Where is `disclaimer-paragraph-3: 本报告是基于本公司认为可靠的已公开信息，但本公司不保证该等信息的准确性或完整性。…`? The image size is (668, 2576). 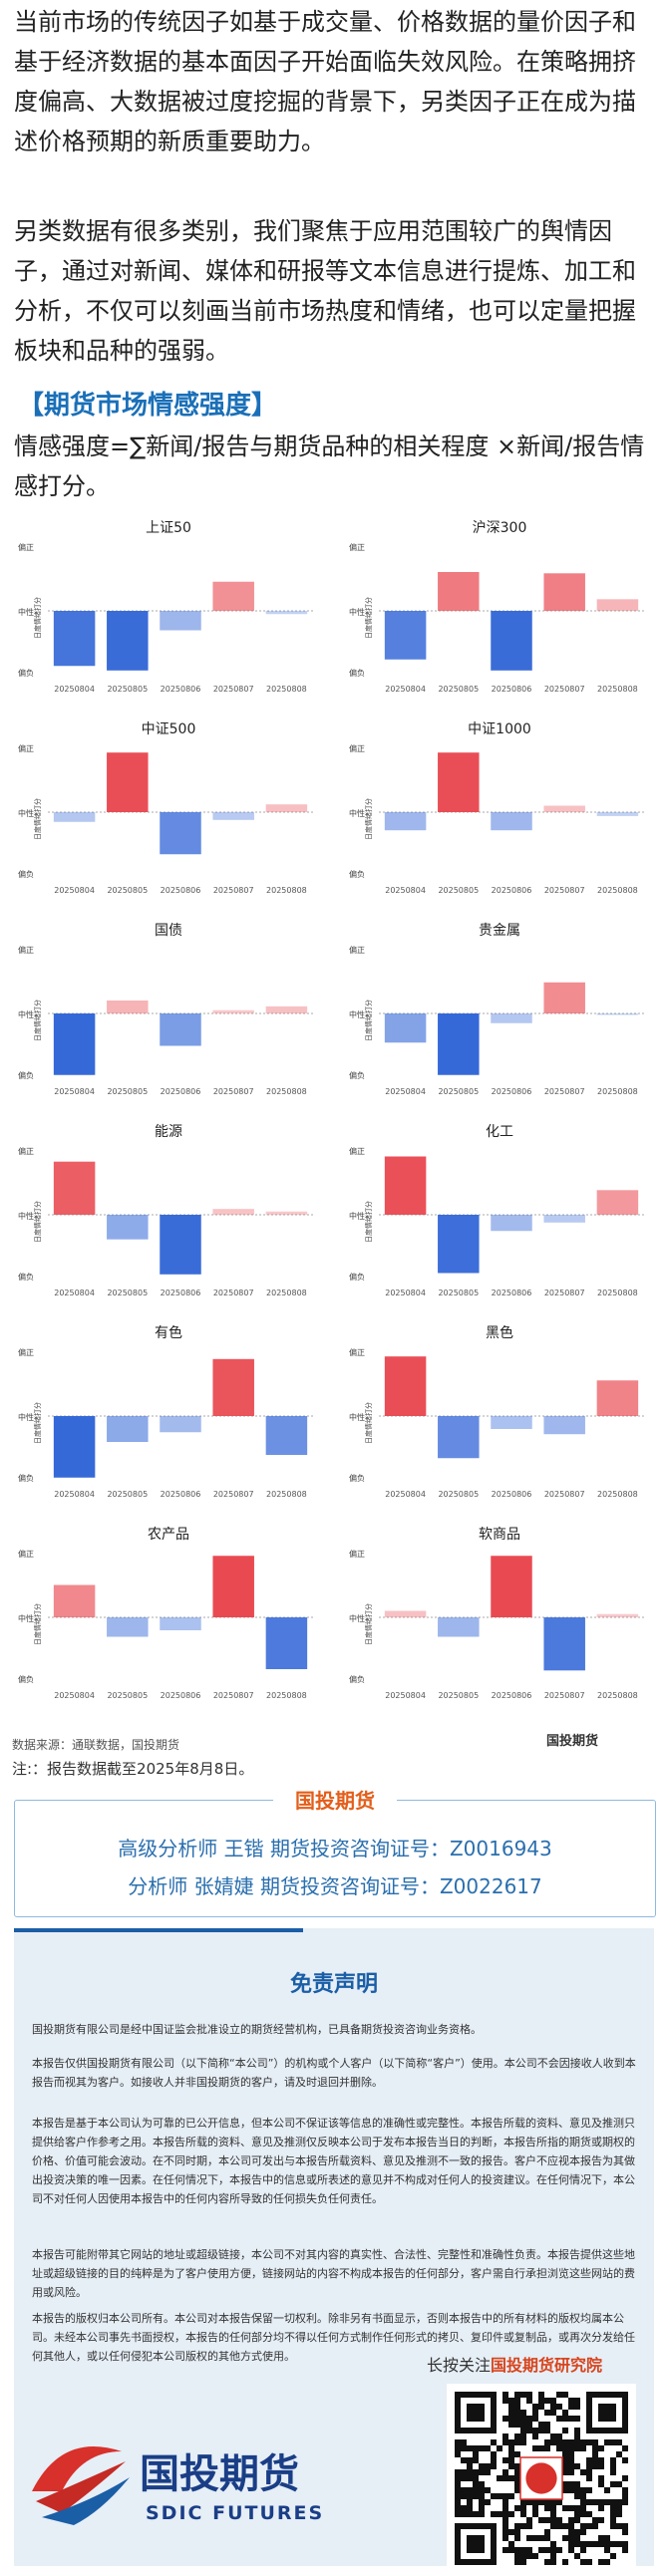 disclaimer-paragraph-3: 本报告是基于本公司认为可靠的已公开信息，但本公司不保证该等信息的准确性或完整性。… is located at coordinates (333, 2161).